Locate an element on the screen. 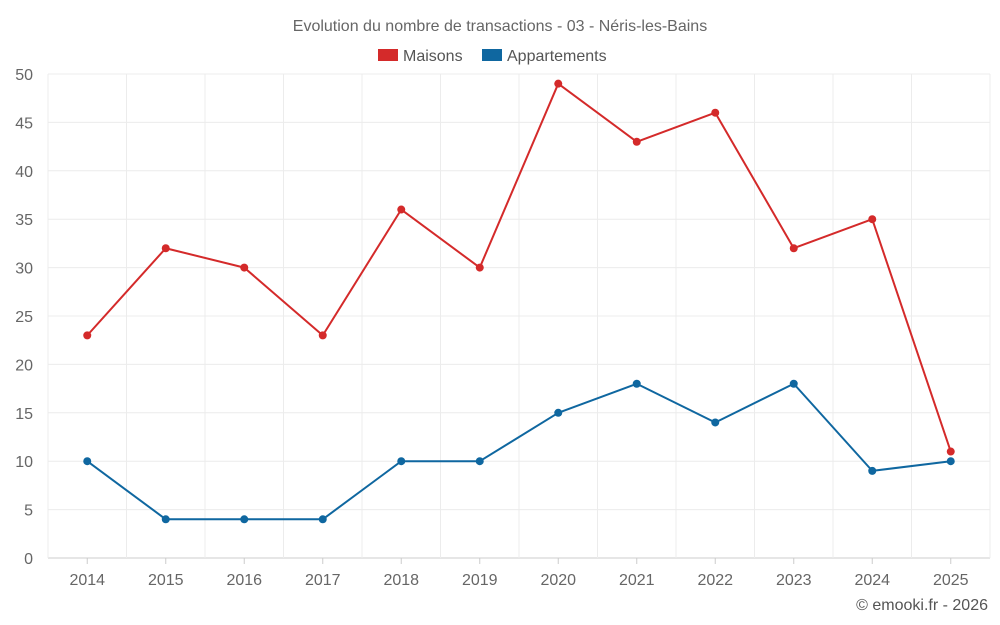 The image size is (1000, 625). copyright: © emooki.fr - 2026 is located at coordinates (922, 605).